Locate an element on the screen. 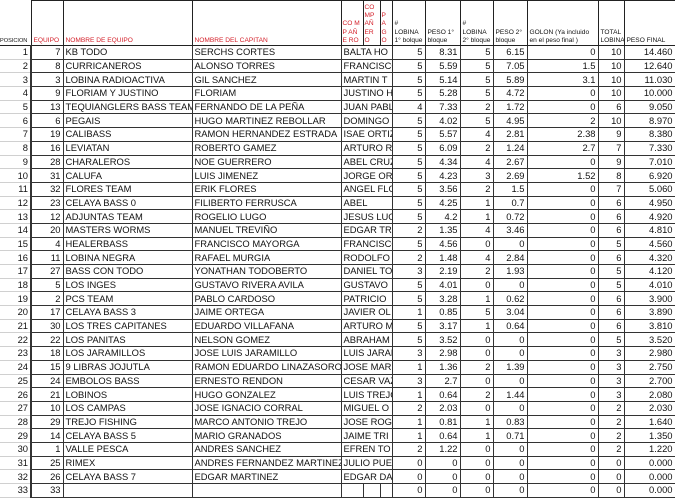 The height and width of the screenshot is (499, 675). cell-nombre-capitan is located at coordinates (266, 490).